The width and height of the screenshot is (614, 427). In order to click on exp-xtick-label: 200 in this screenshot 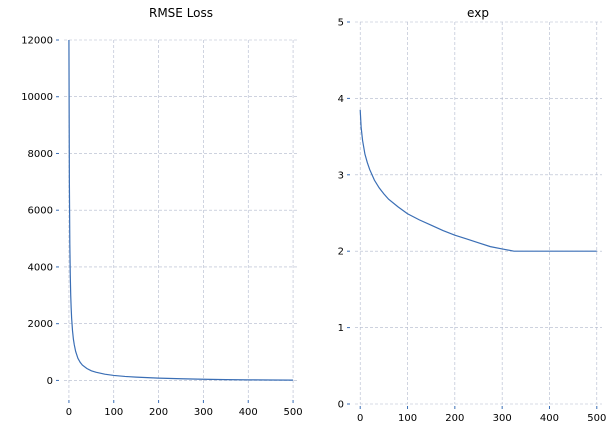, I will do `click(454, 418)`.